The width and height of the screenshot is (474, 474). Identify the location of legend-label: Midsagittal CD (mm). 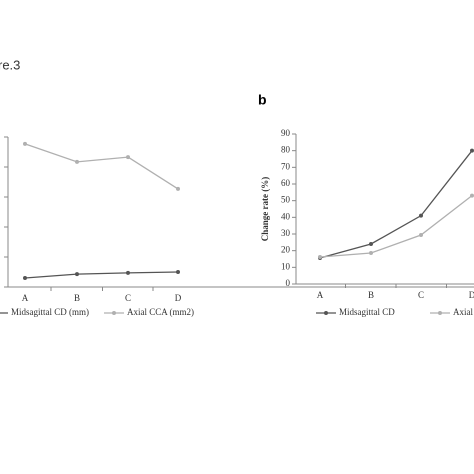
(50, 312).